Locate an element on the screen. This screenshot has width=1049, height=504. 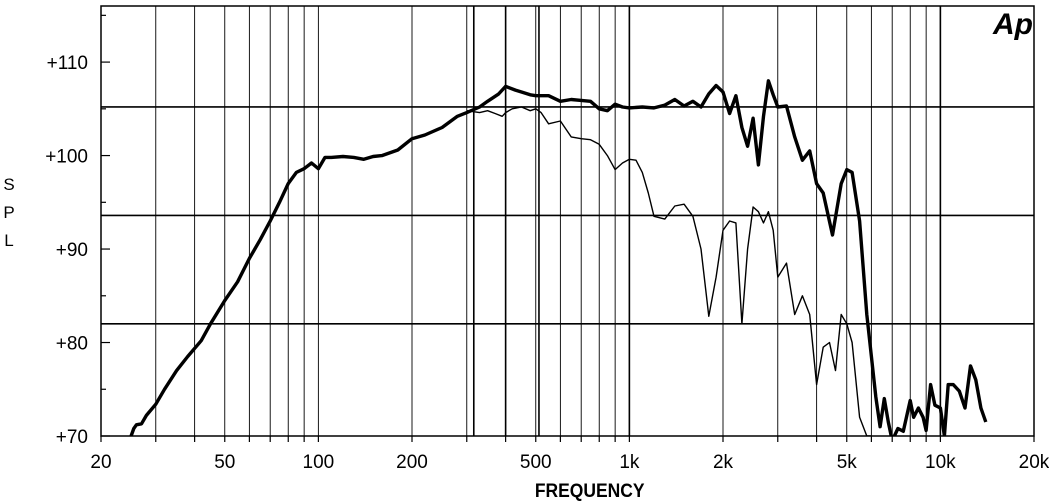
y-tick-label: +90 is located at coordinates (72, 250).